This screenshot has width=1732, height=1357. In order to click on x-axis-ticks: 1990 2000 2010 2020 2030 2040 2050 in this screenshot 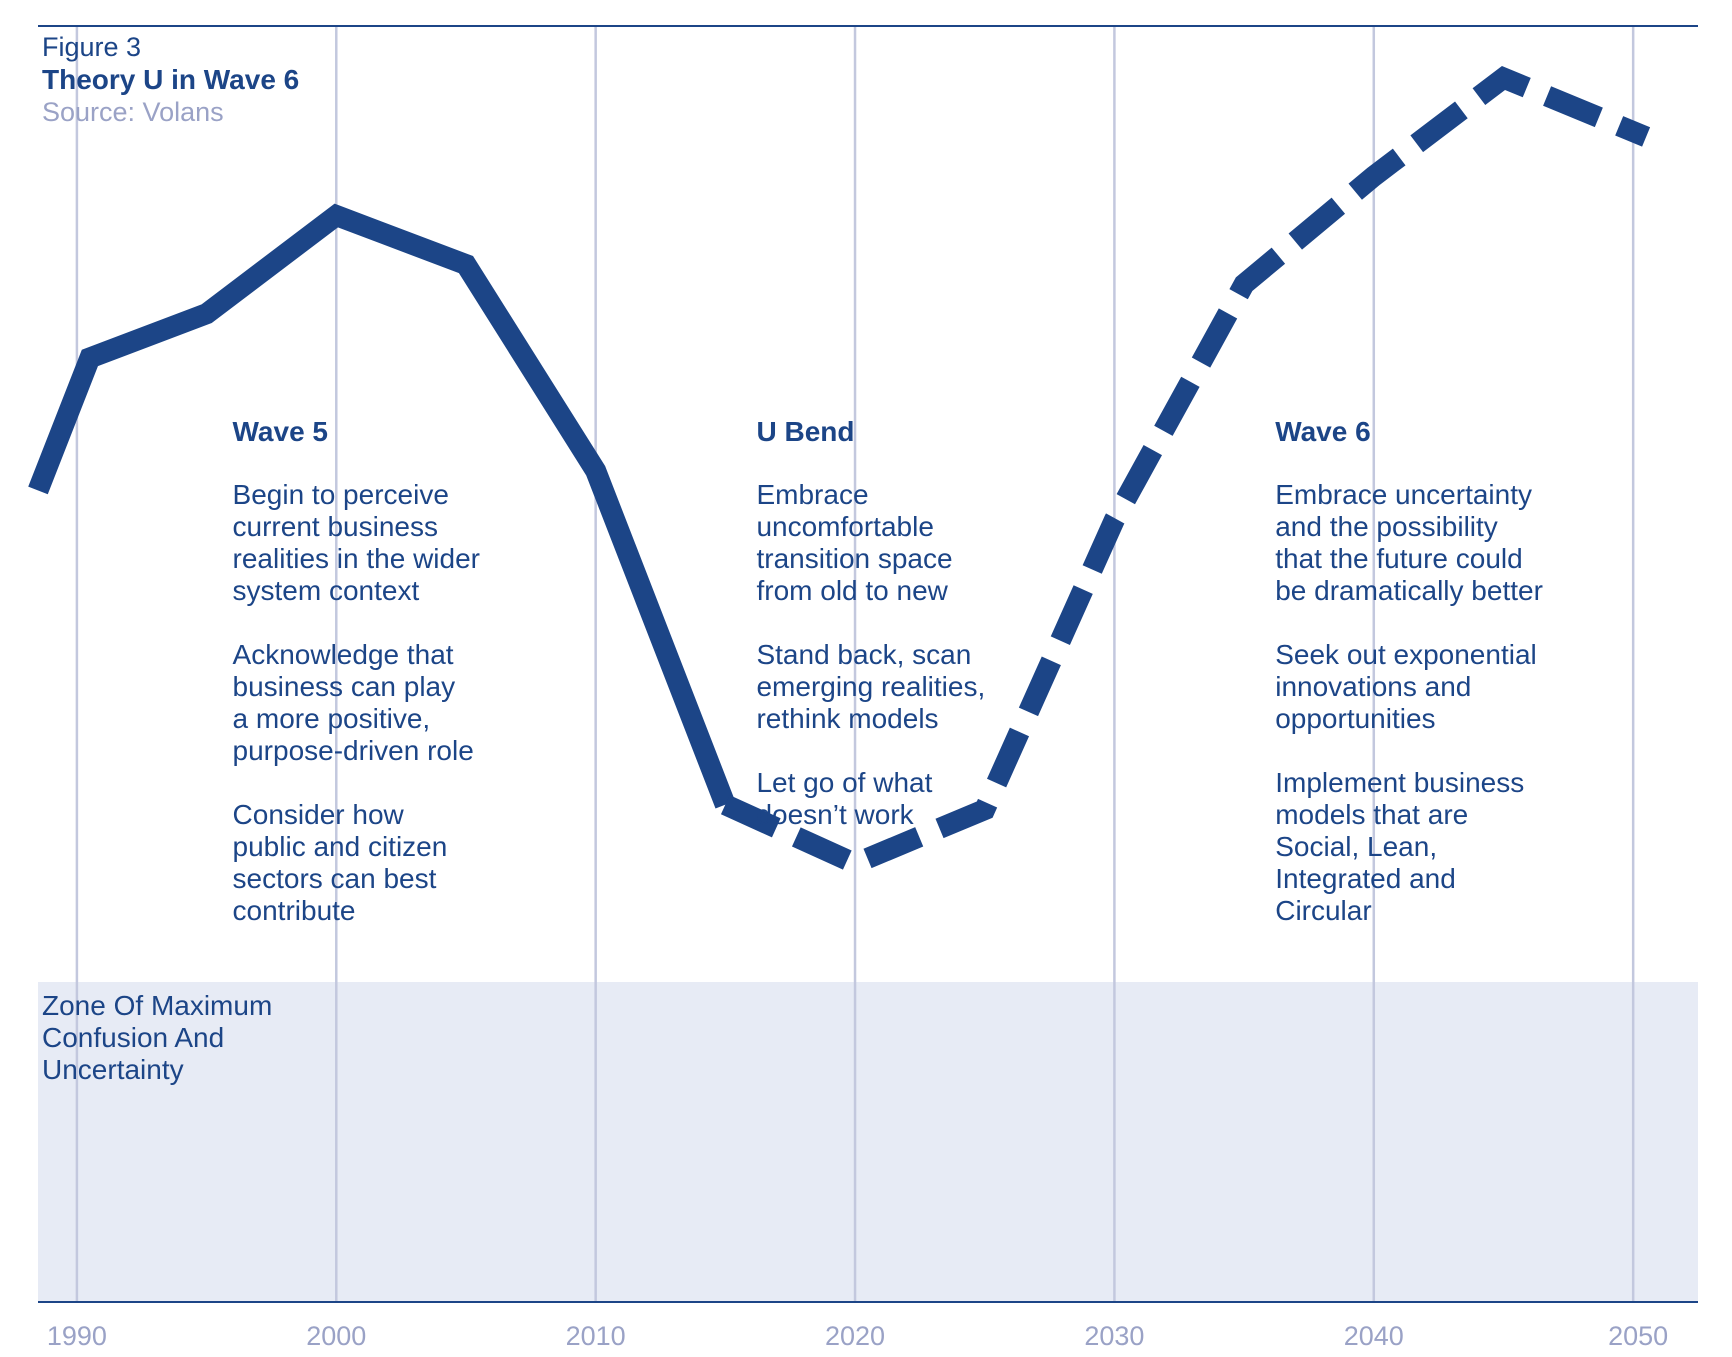, I will do `click(857, 1336)`.